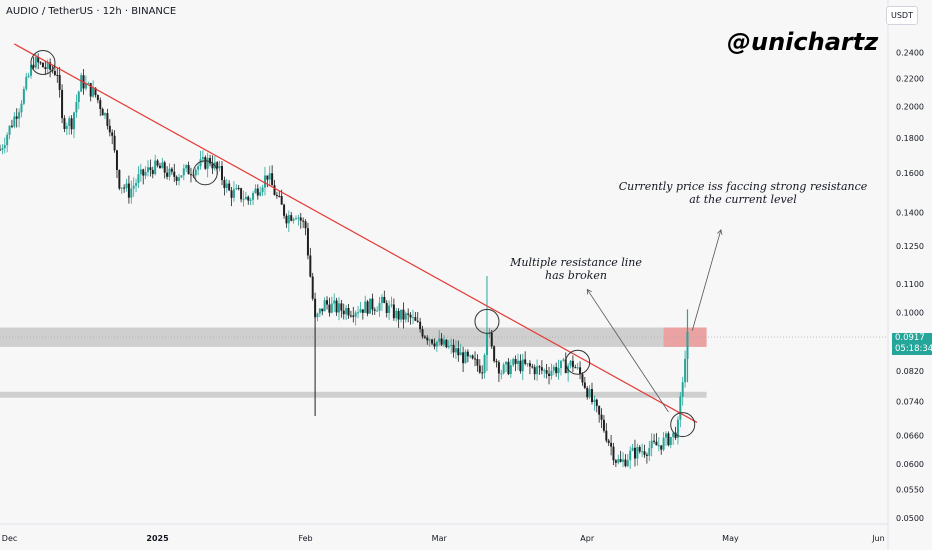 The width and height of the screenshot is (932, 550). Describe the element at coordinates (910, 402) in the screenshot. I see `y-tick-label: 0.0740` at that location.